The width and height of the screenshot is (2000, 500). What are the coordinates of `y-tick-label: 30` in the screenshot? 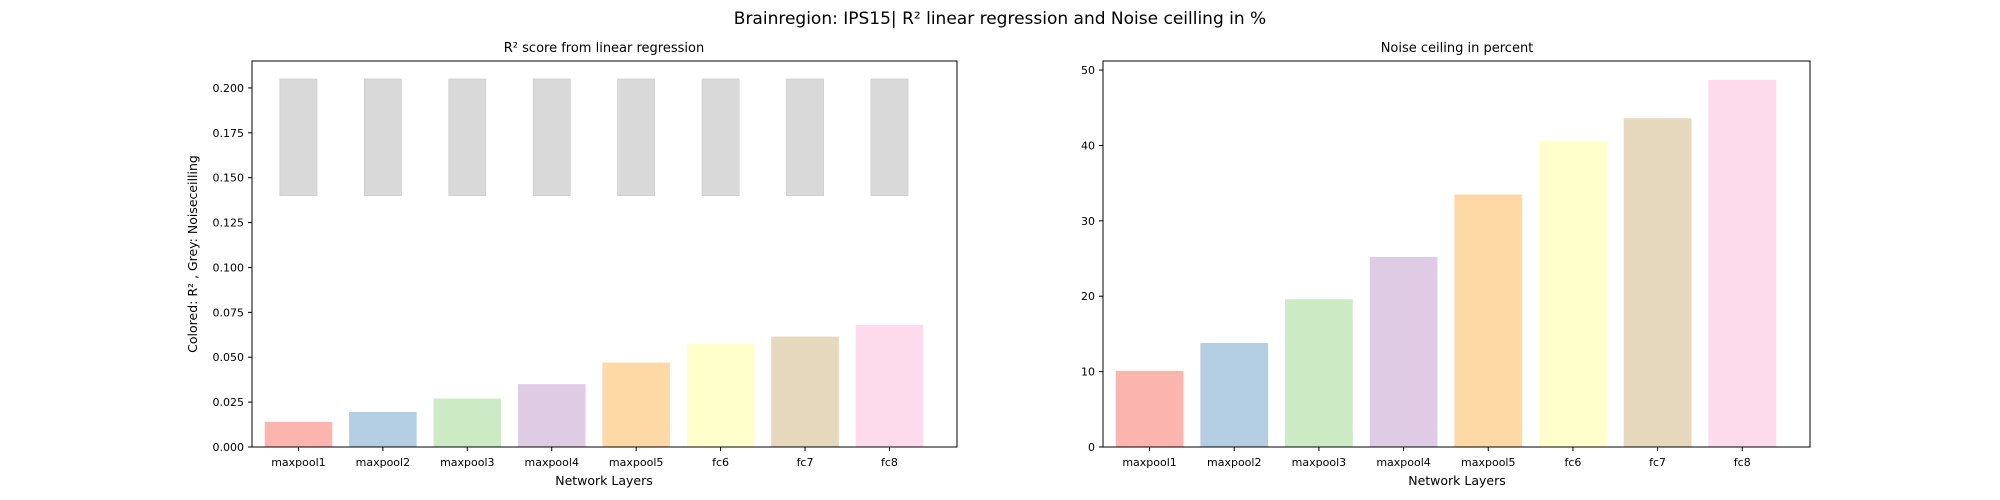 It's located at (1088, 221).